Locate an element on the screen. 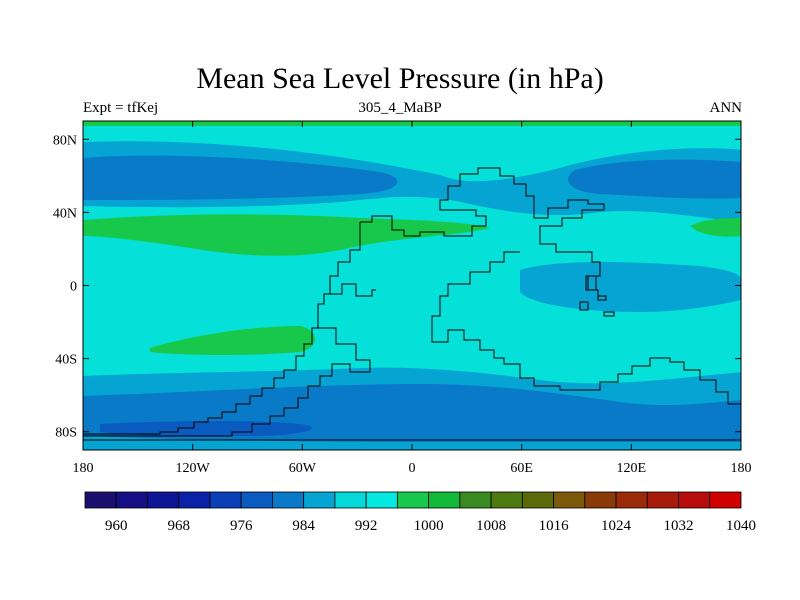  y-tick-label: 40N is located at coordinates (65, 213).